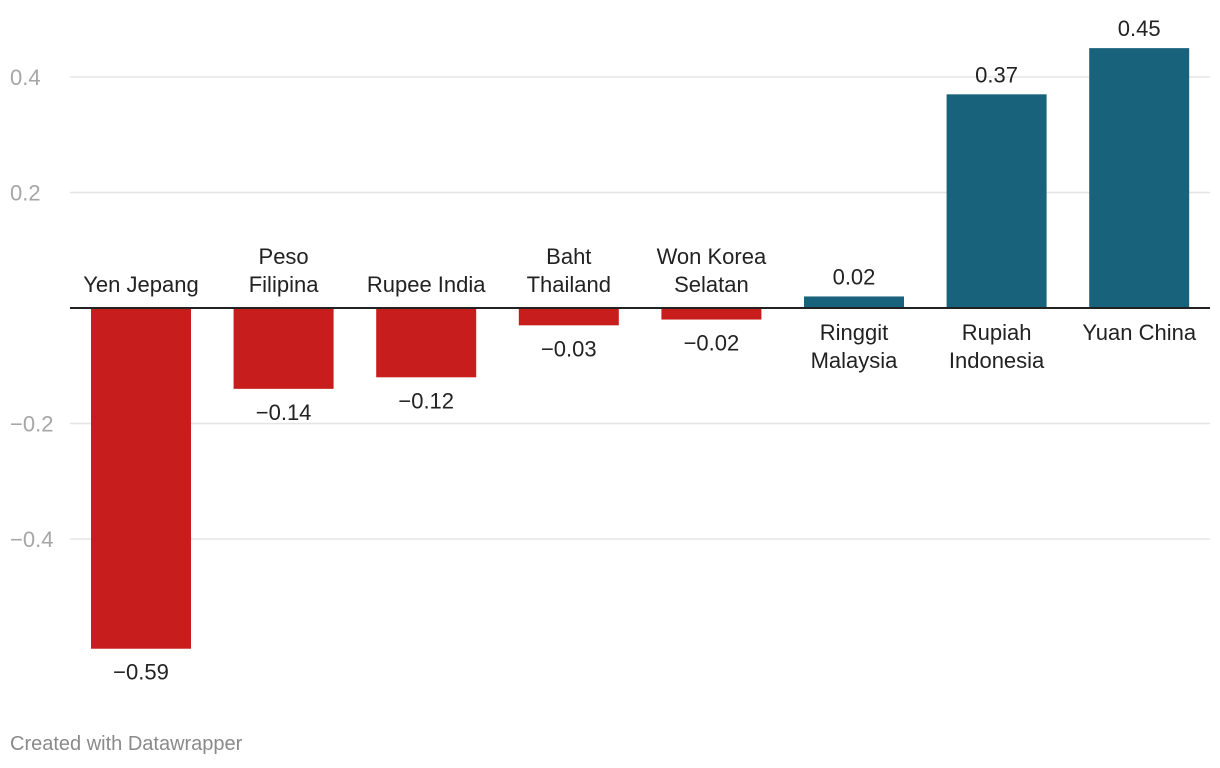  What do you see at coordinates (712, 270) in the screenshot?
I see `category-label: Won Korea Selatan` at bounding box center [712, 270].